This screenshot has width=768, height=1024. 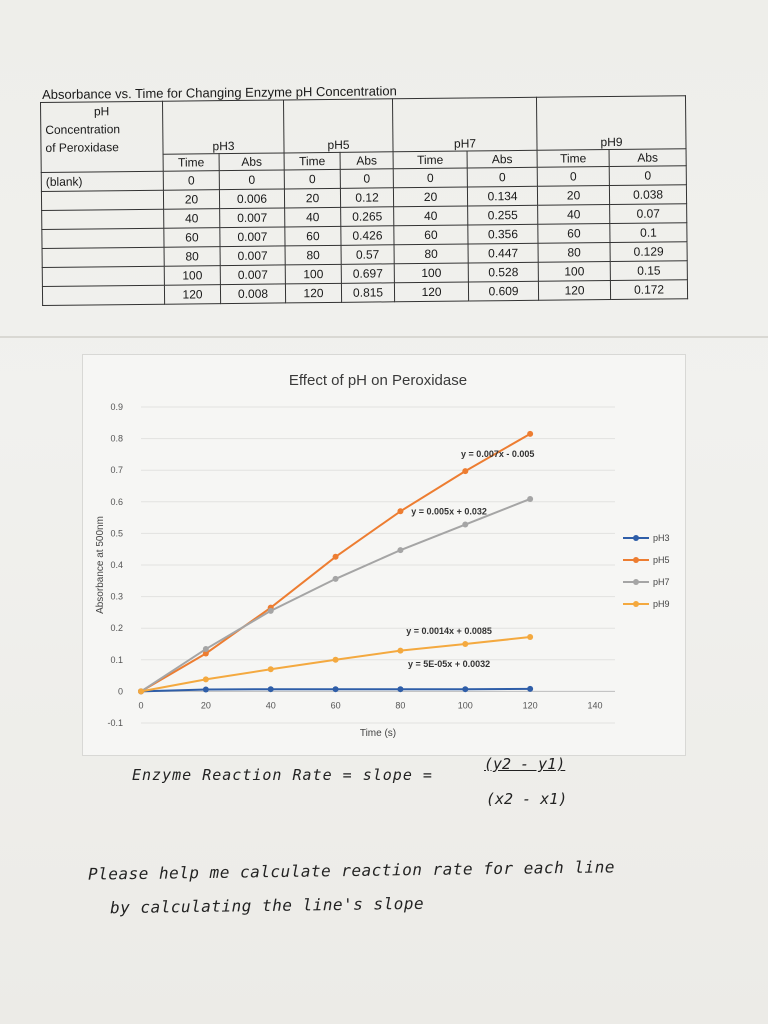 I want to click on x-tick-label: 40, so click(x=271, y=705).